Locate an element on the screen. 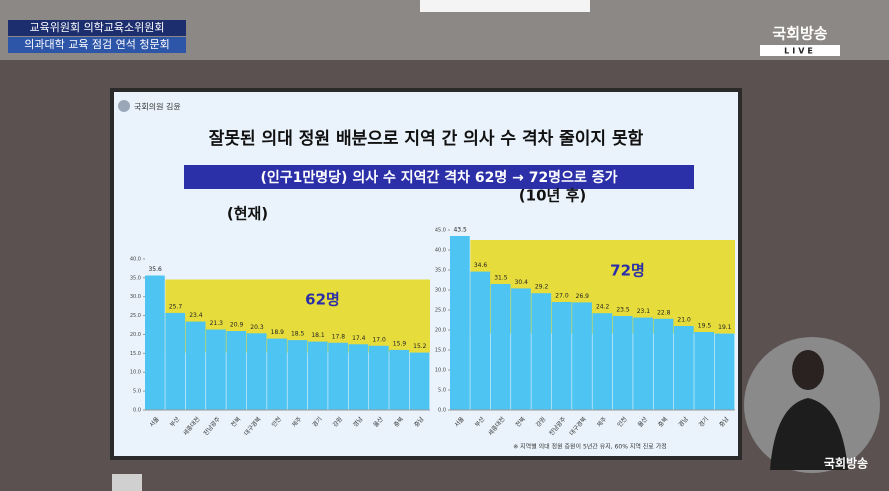 Image resolution: width=889 pixels, height=491 pixels. slide-title: 잘못된 의대 정원 배분으로 지역 간 의사 수 격차 줄이지 못함 is located at coordinates (426, 138).